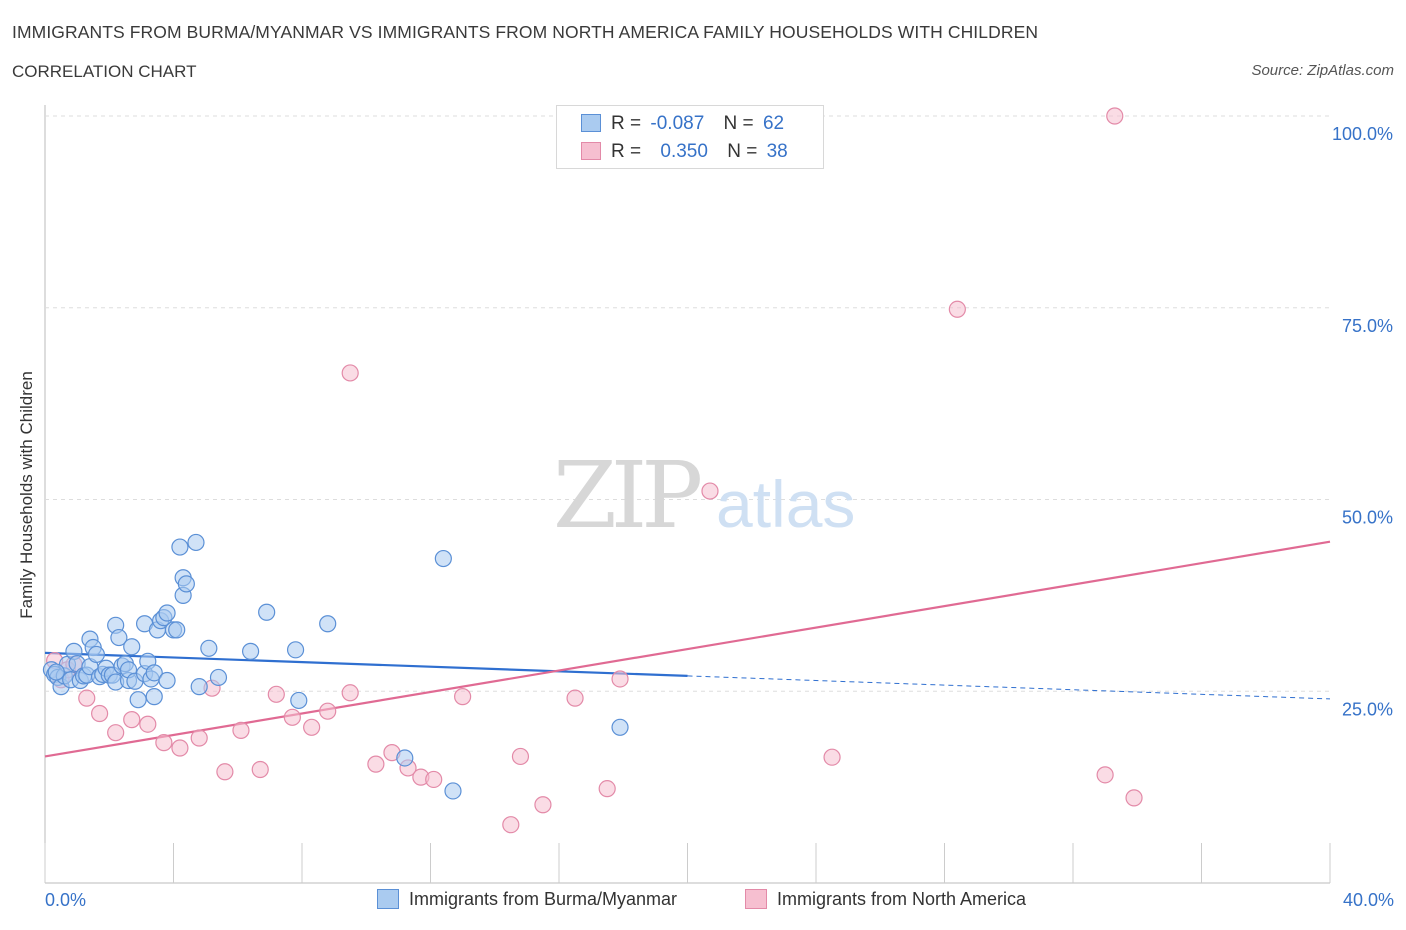 The height and width of the screenshot is (930, 1406). I want to click on chart-source: Source: ZipAtlas.com, so click(1322, 70).